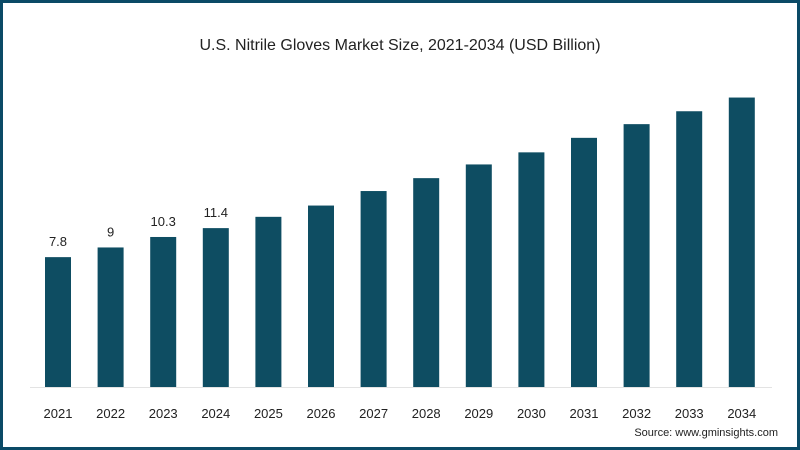  Describe the element at coordinates (531, 413) in the screenshot. I see `x-tick-label: 2030` at that location.